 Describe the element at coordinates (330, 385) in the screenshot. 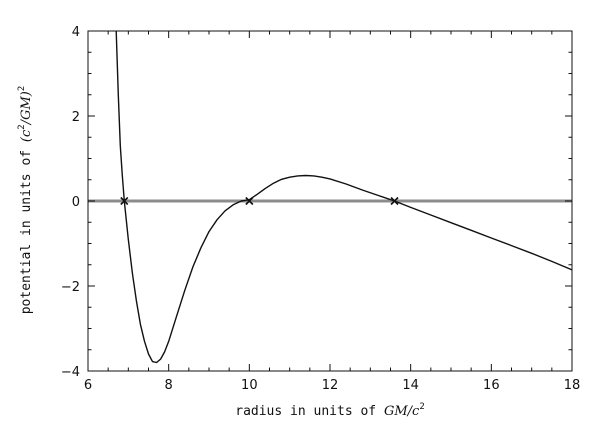

I see `x-tick-label: 12` at that location.